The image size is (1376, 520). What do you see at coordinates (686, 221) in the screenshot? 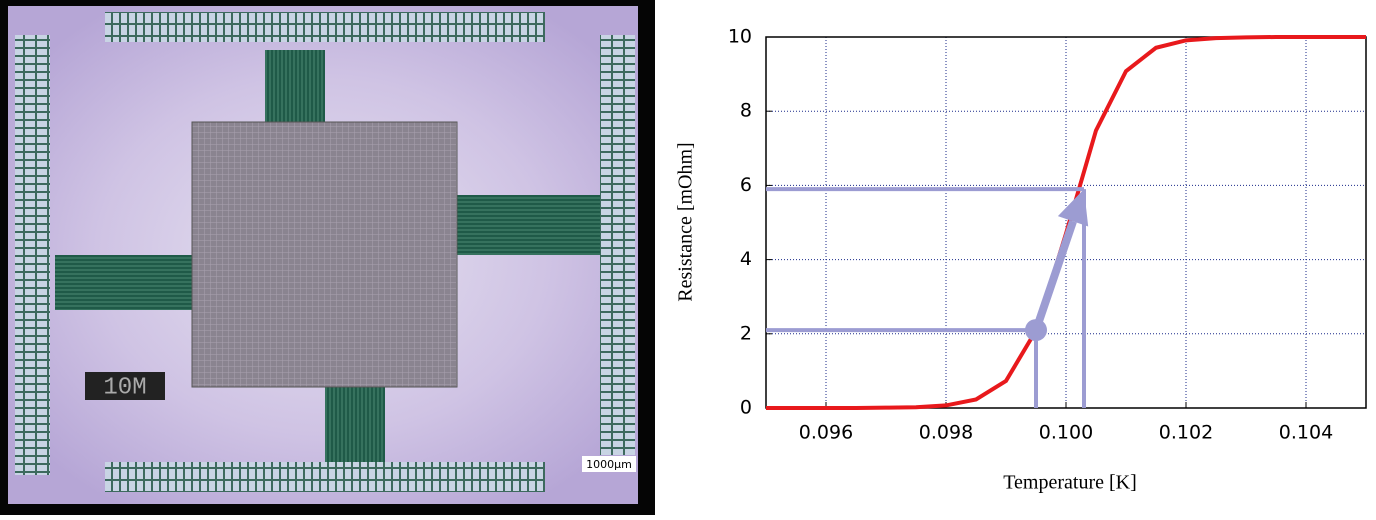
I see `y-axis-label: Resistance [mOhm]` at bounding box center [686, 221].